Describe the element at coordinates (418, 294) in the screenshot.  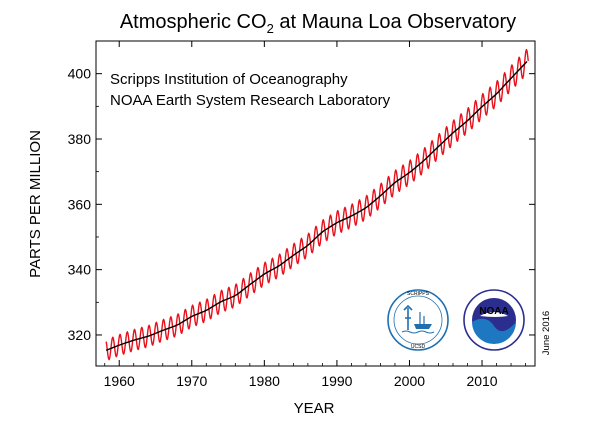
I see `svg-text: SCRIPPS` at that location.